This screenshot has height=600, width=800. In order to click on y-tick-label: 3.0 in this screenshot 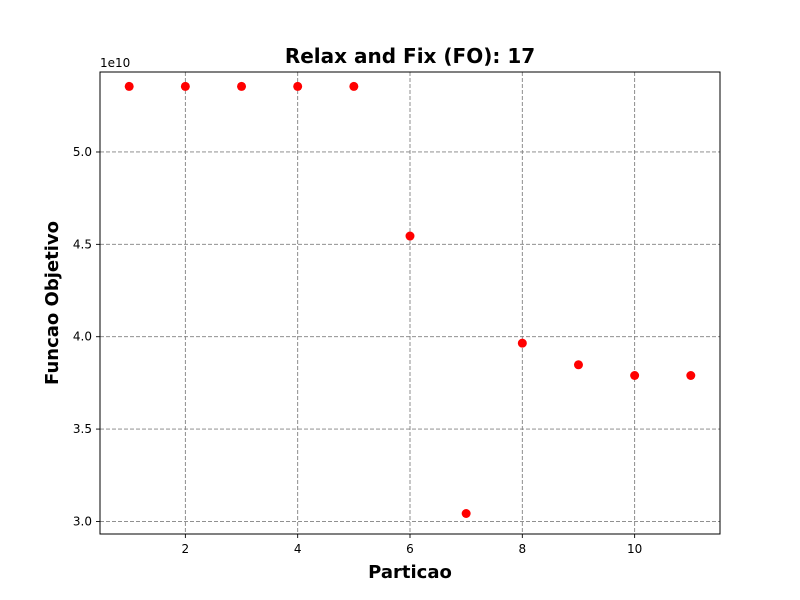, I will do `click(82, 521)`.